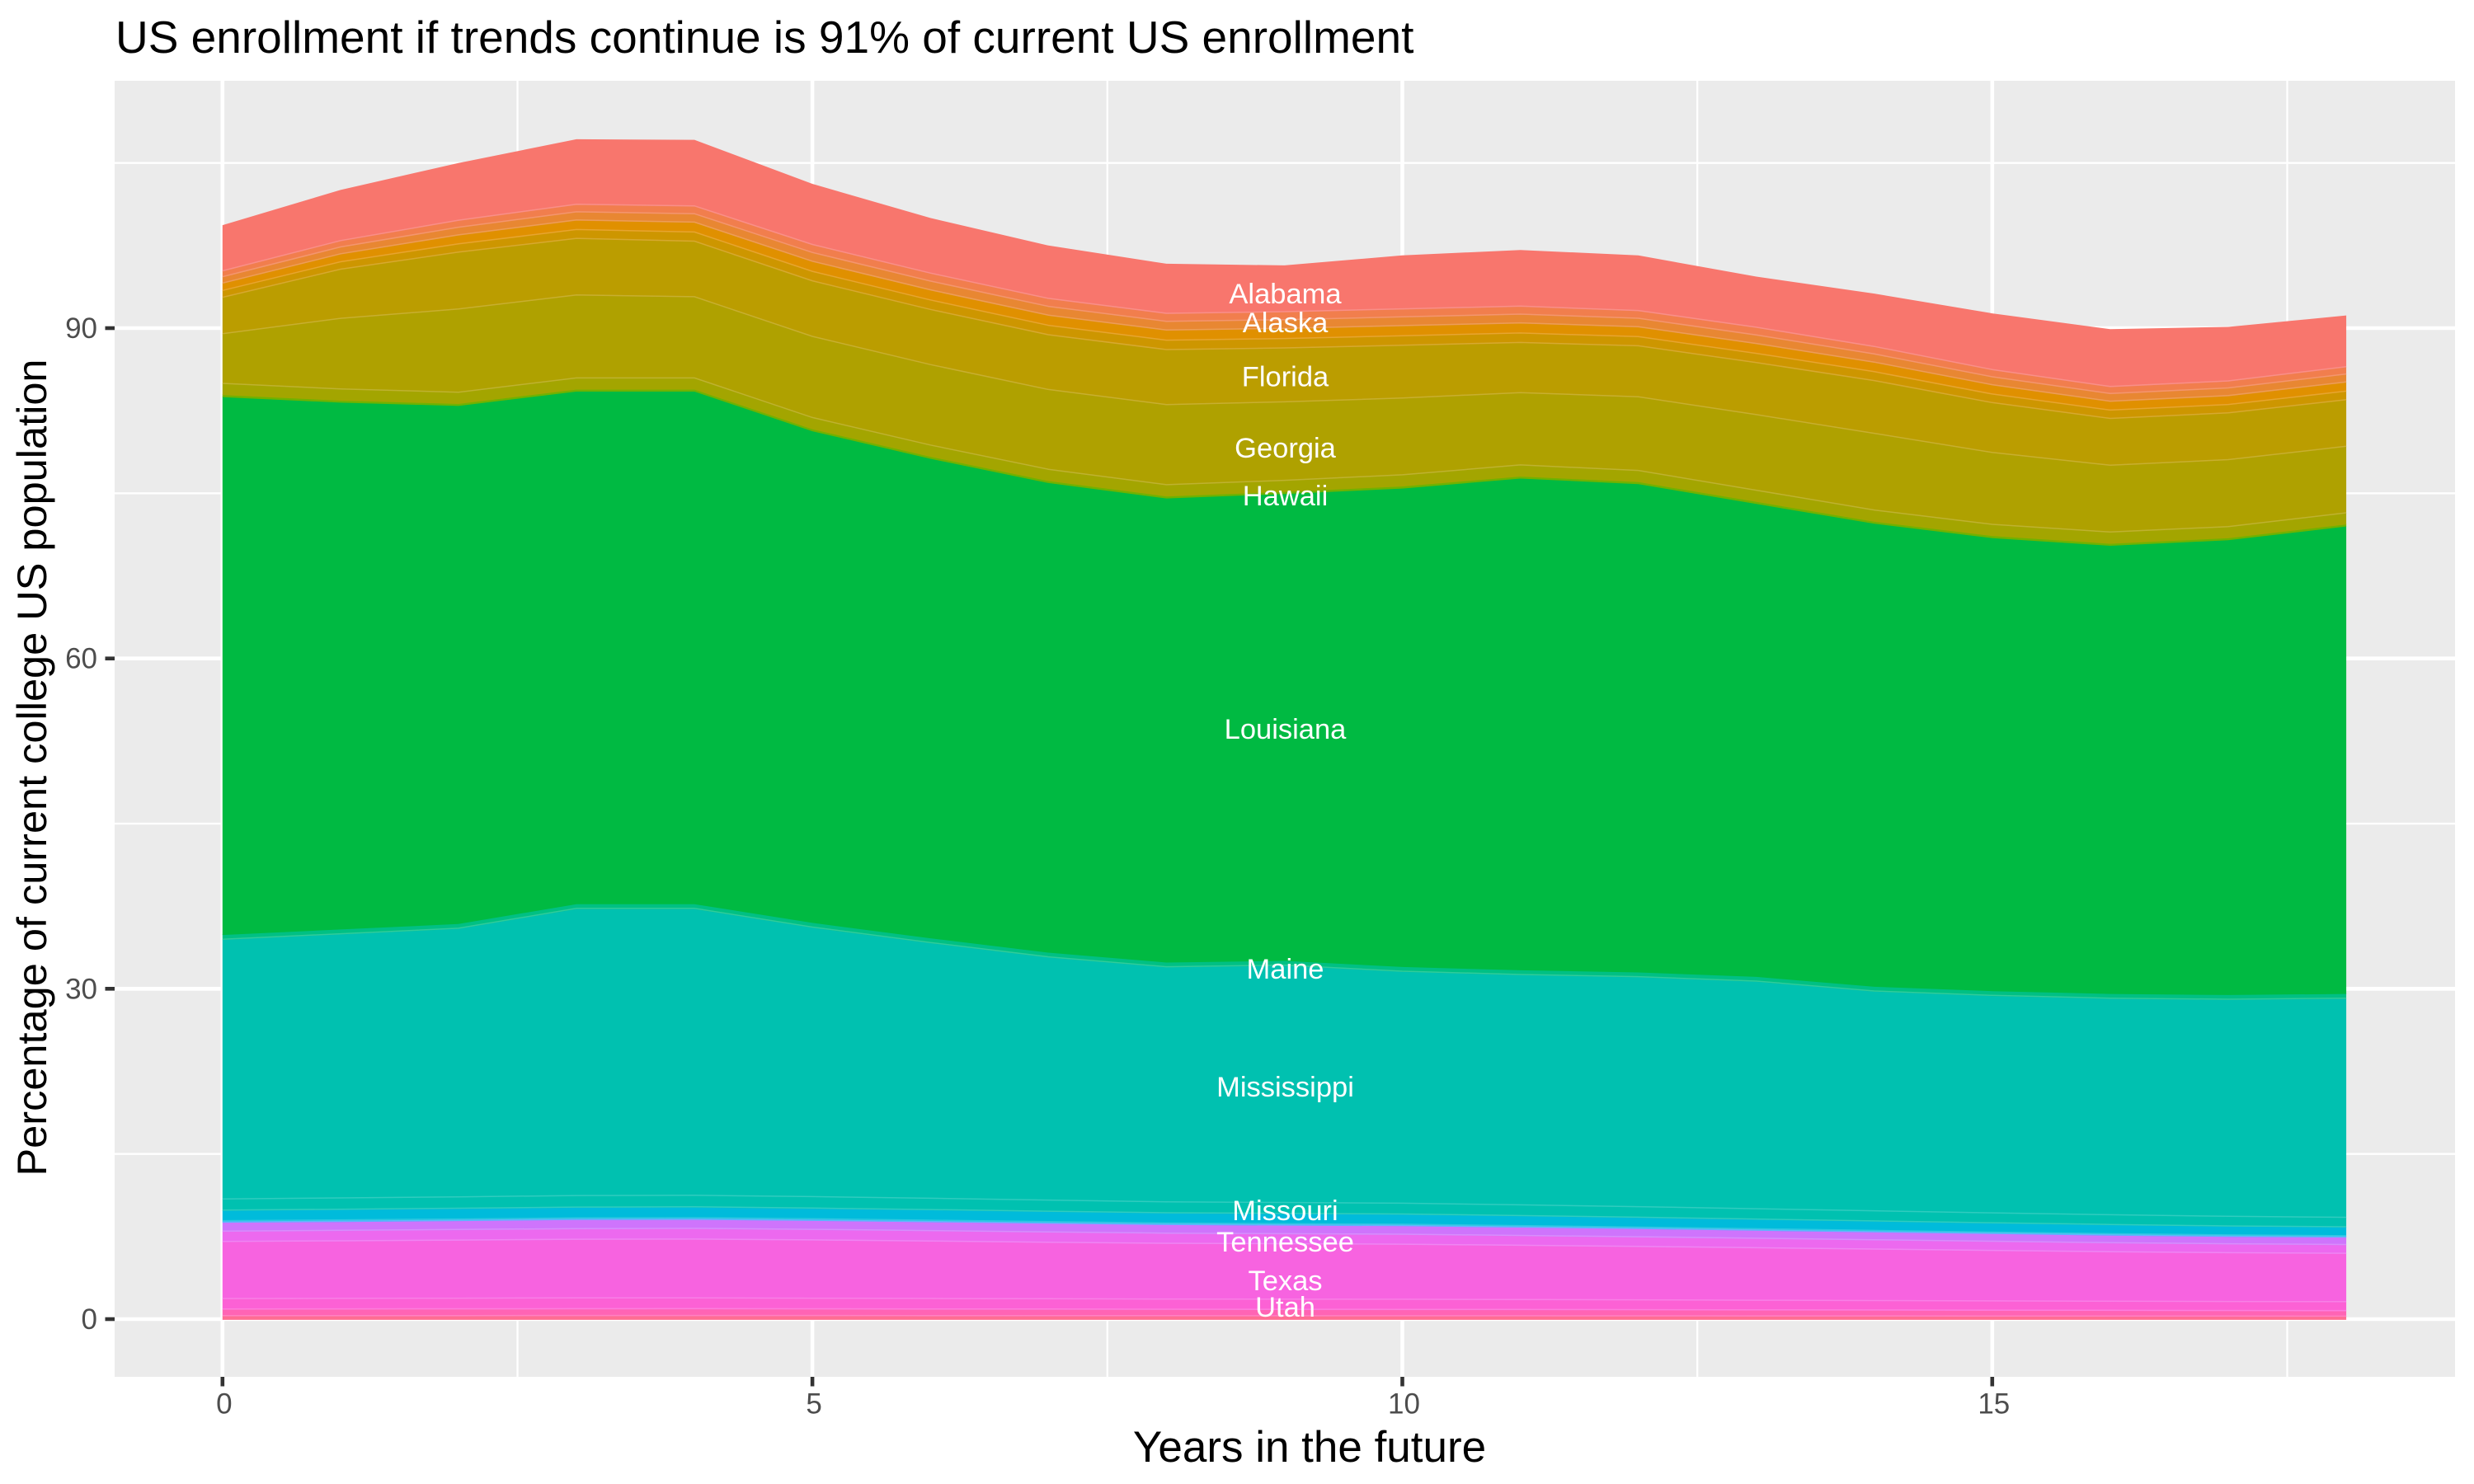  Describe the element at coordinates (1285, 376) in the screenshot. I see `svg-text: Florida` at that location.